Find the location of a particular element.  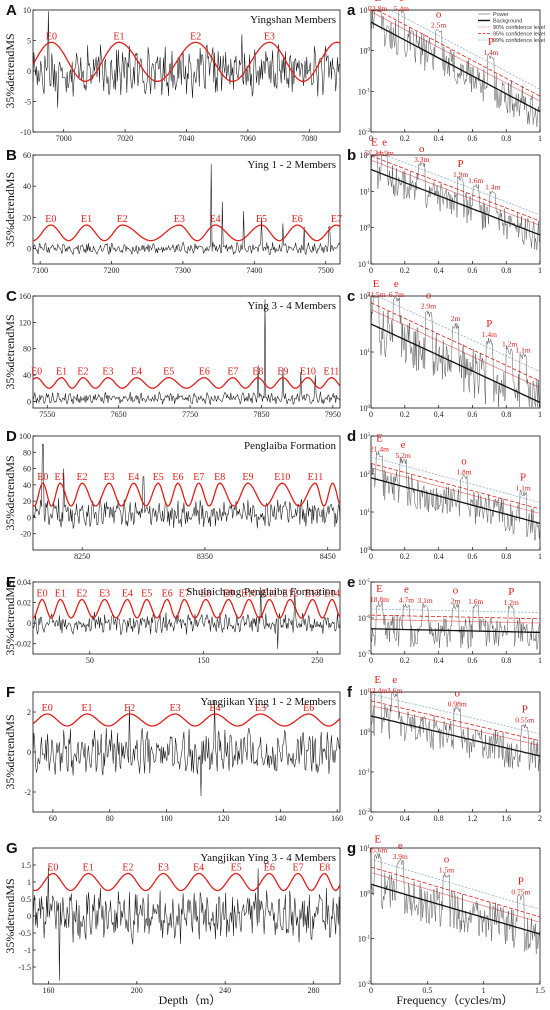

cycle-label: E3 is located at coordinates (163, 868).